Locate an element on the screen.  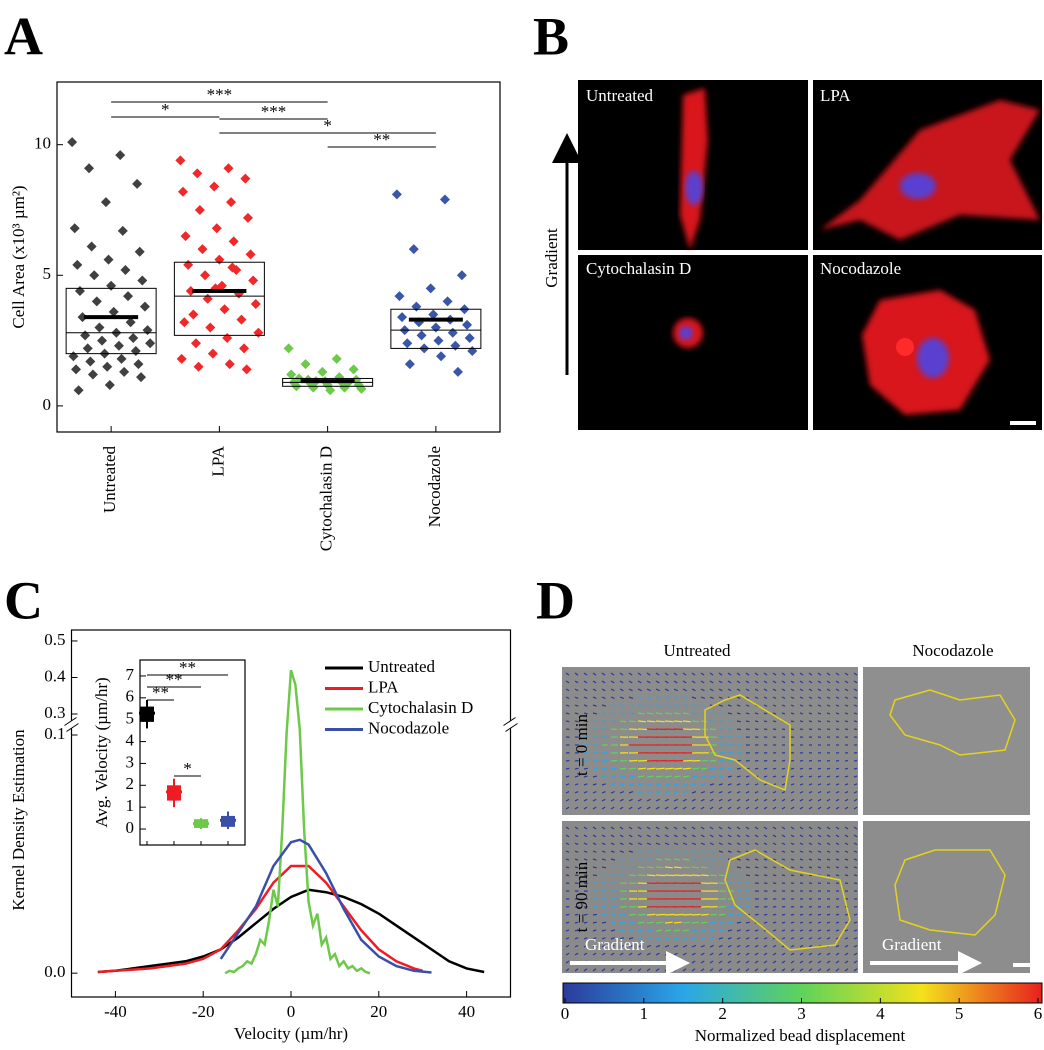
cell-outline is located at coordinates (747, 743).